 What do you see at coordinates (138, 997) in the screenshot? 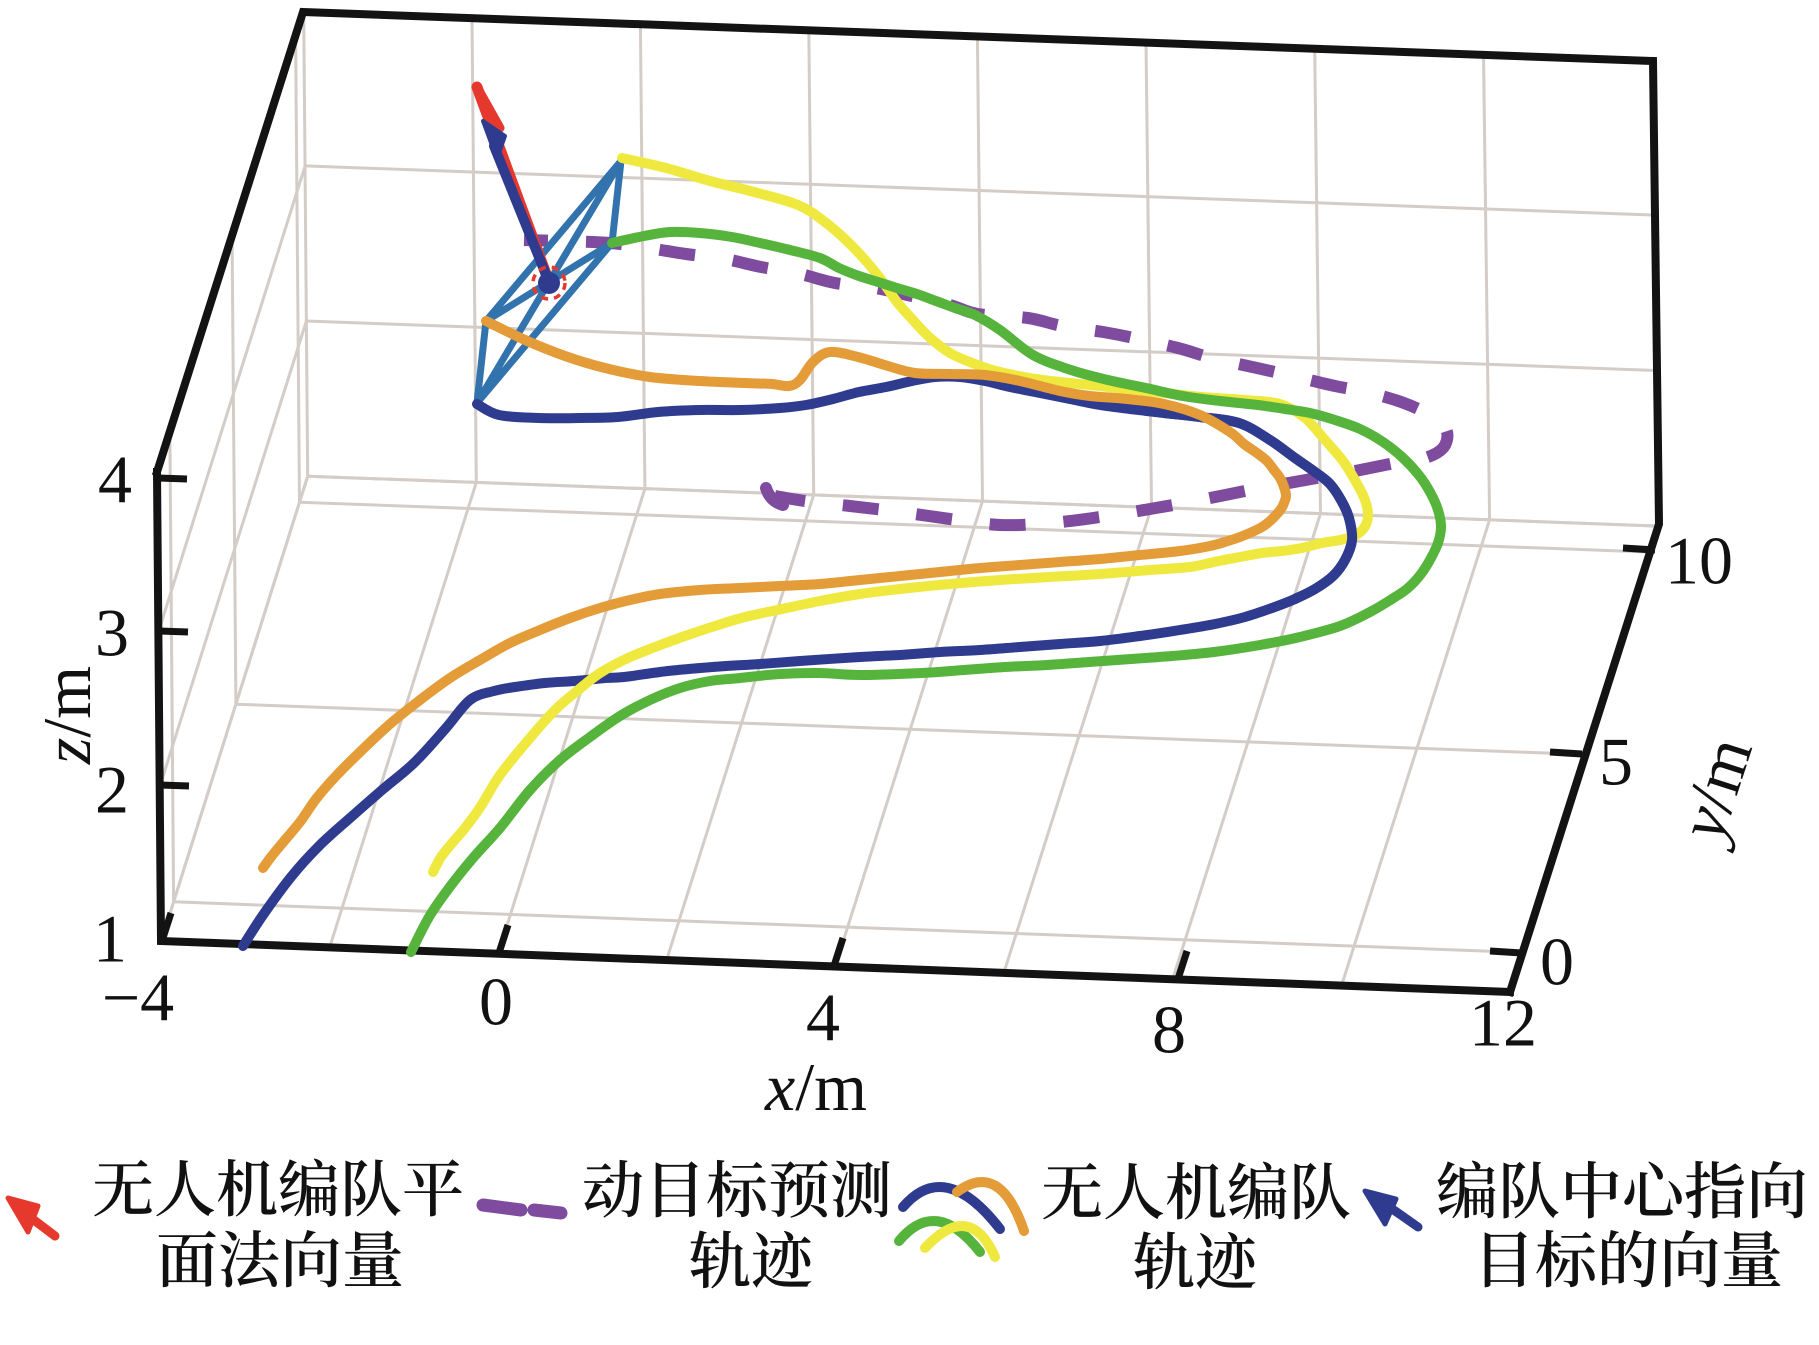
I see `svg-text: −4` at bounding box center [138, 997].